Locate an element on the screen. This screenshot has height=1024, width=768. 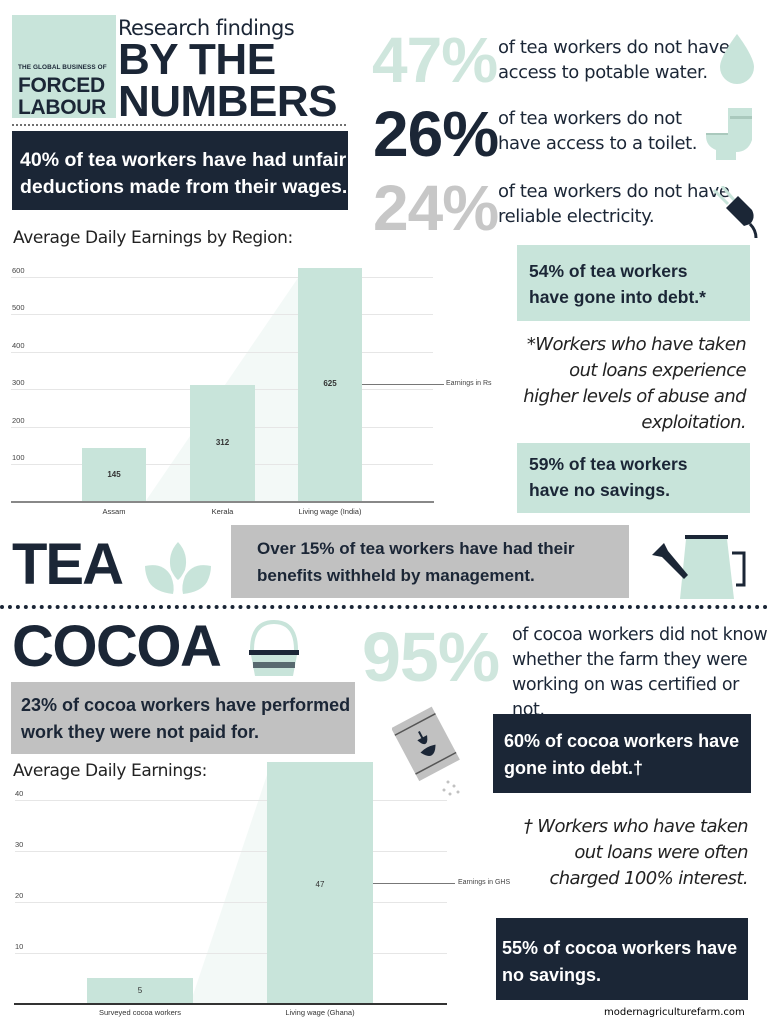
bar-value: 625 is located at coordinates (330, 383).